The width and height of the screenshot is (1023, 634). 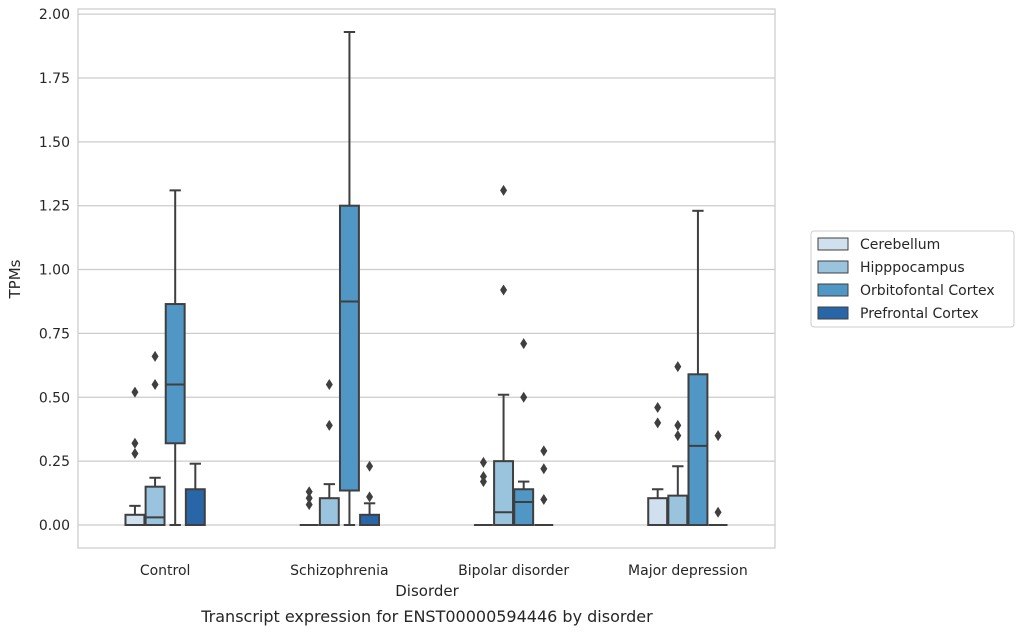 What do you see at coordinates (54, 398) in the screenshot?
I see `y-tick-label: 0.50` at bounding box center [54, 398].